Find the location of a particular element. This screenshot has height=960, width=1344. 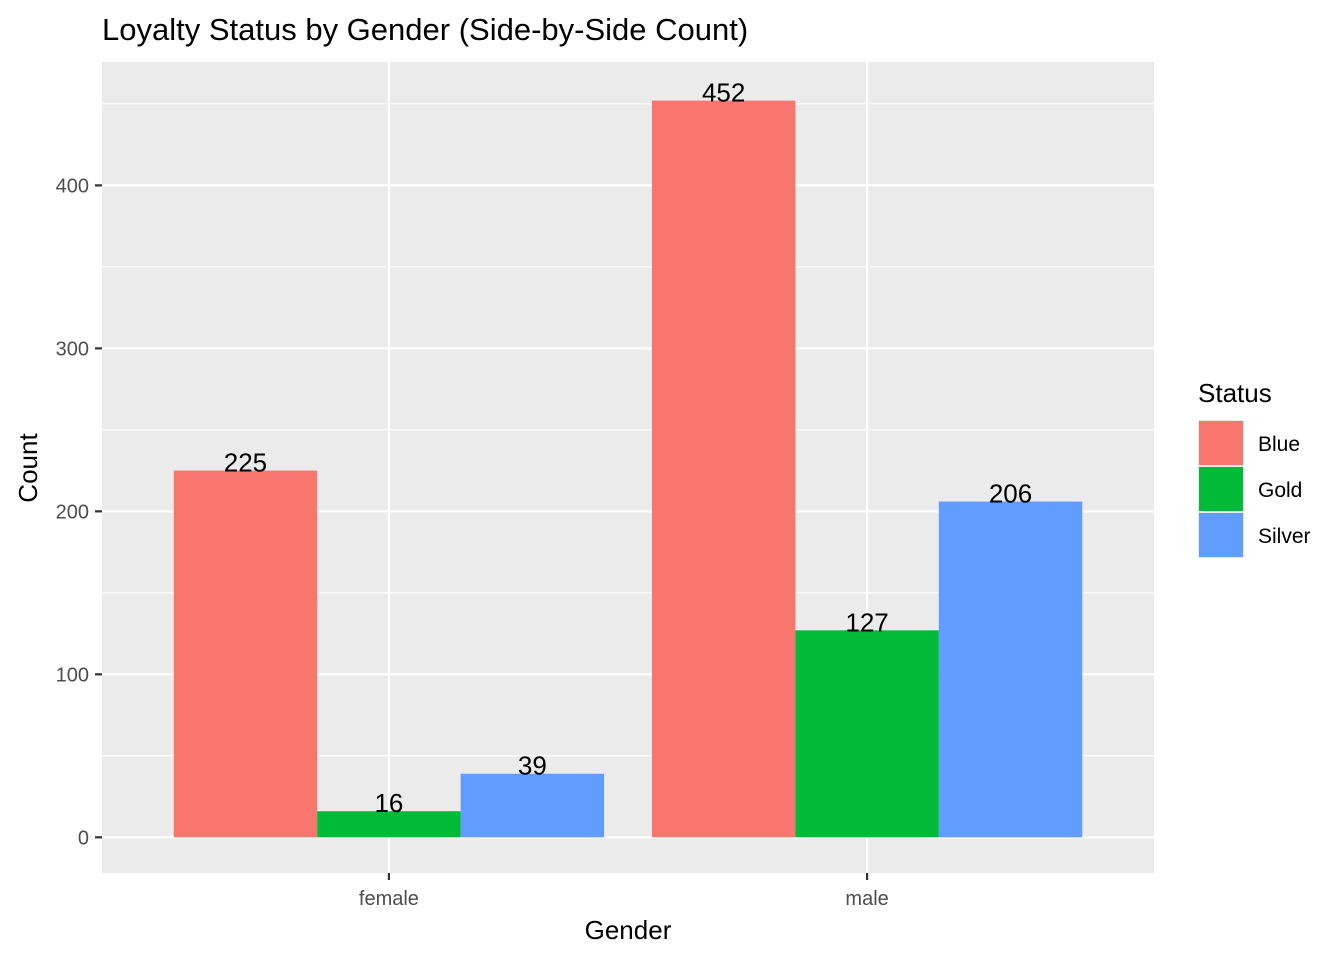

x-tick-label: male is located at coordinates (866, 899).